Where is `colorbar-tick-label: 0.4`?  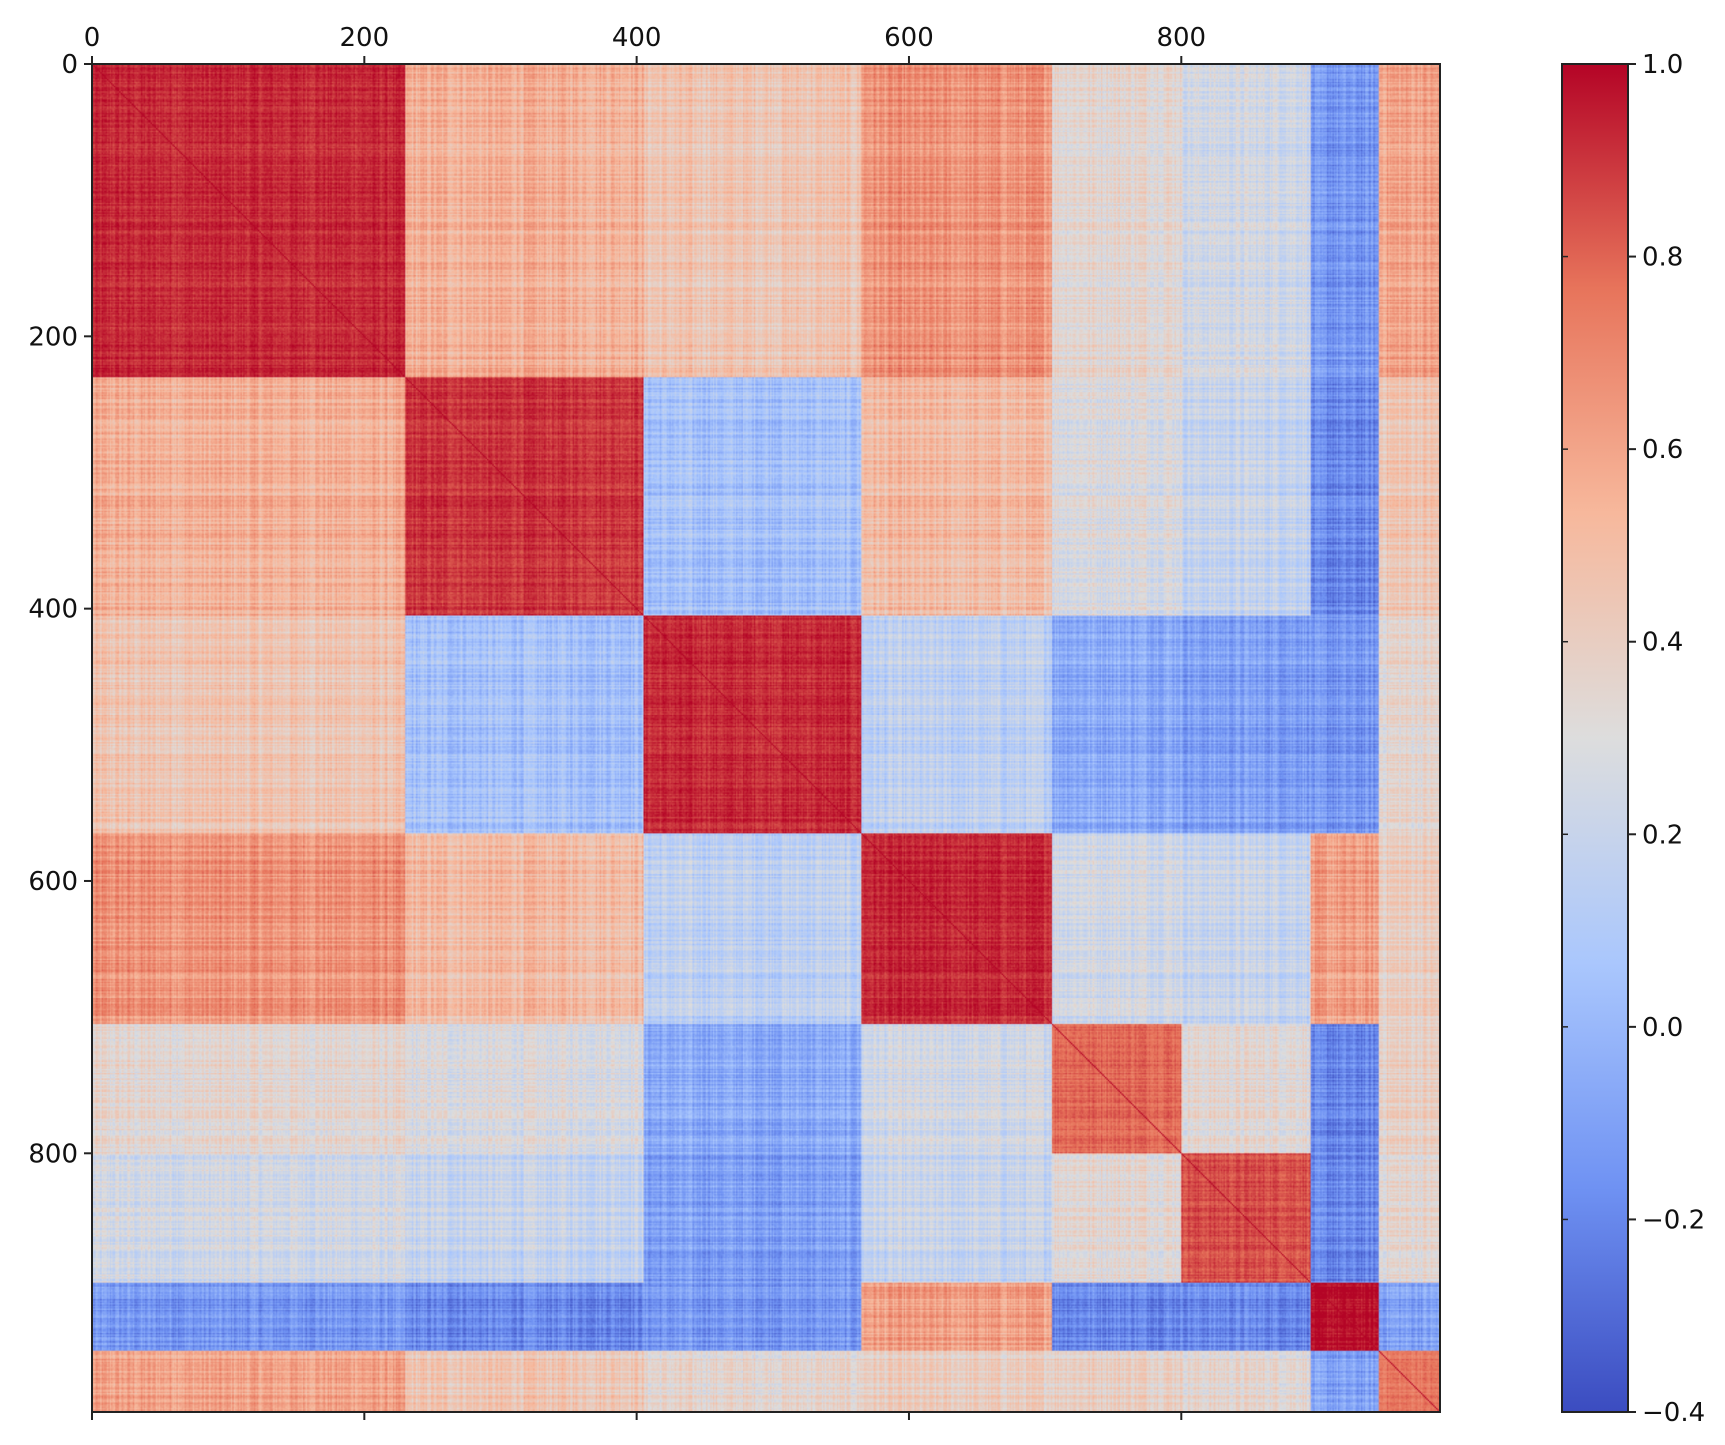 colorbar-tick-label: 0.4 is located at coordinates (1662, 643).